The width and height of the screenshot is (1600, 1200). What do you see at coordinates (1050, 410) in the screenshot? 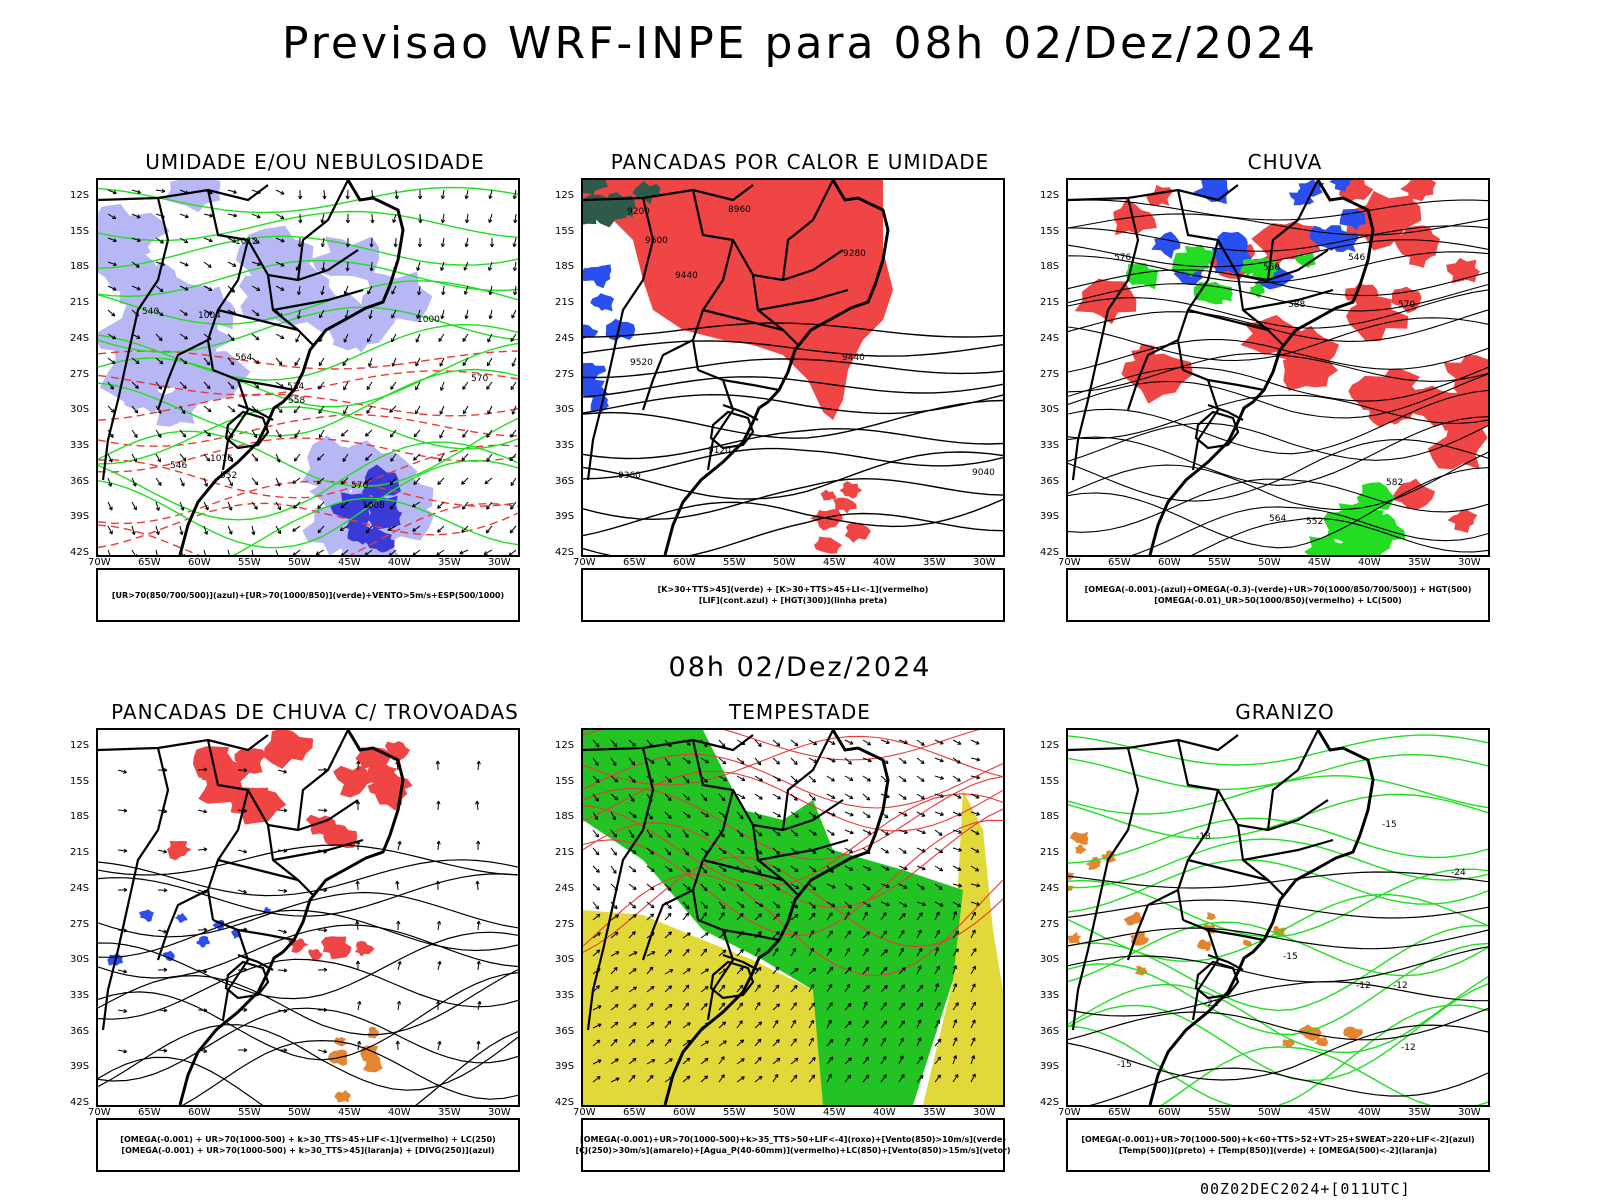
I see `lat-tick-label: 30S` at bounding box center [1050, 410].